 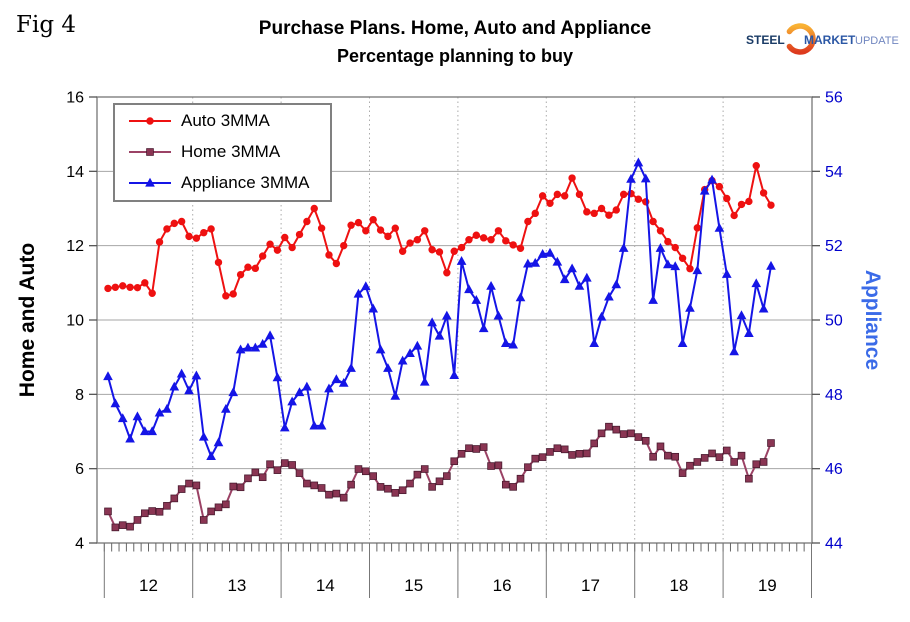 What do you see at coordinates (413, 585) in the screenshot?
I see `x-year-label: 15` at bounding box center [413, 585].